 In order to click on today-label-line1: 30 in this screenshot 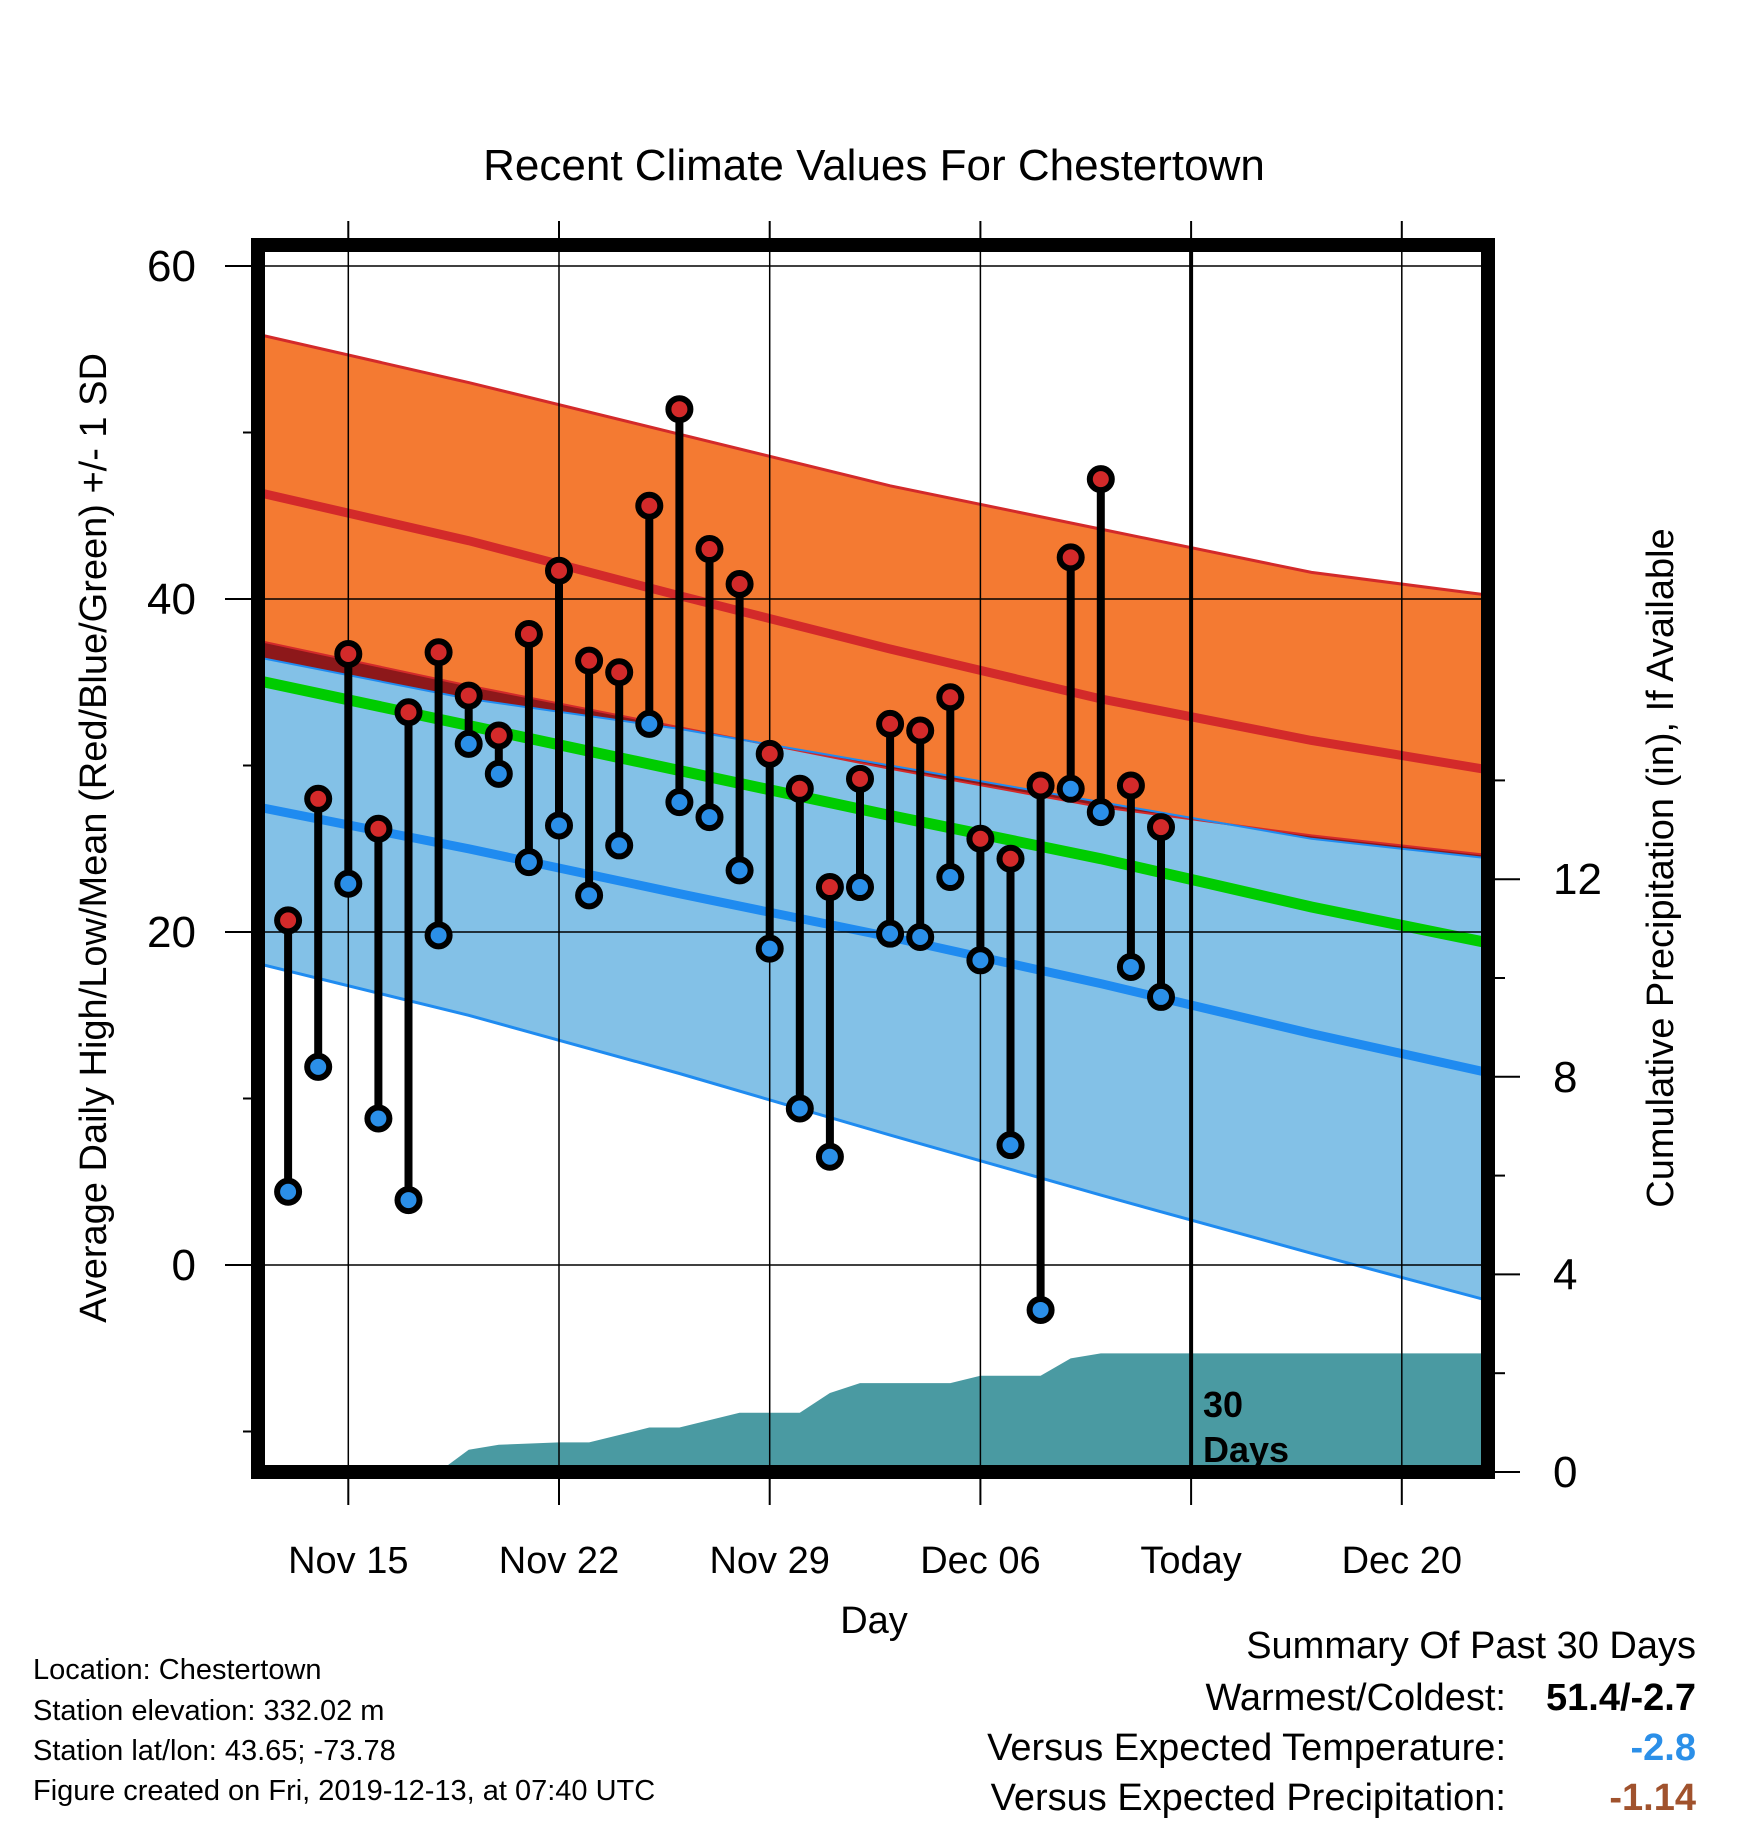, I will do `click(1223, 1404)`.